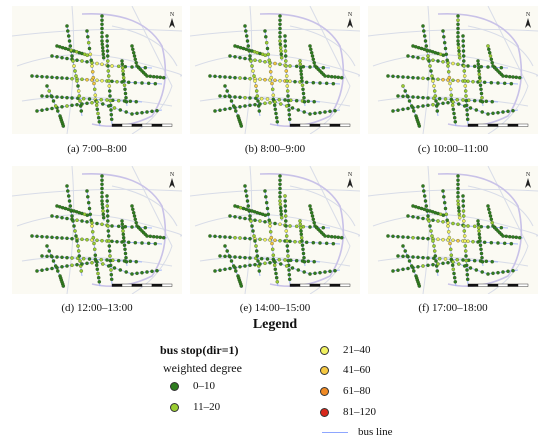  Describe the element at coordinates (453, 230) in the screenshot. I see `map-panel: N` at that location.